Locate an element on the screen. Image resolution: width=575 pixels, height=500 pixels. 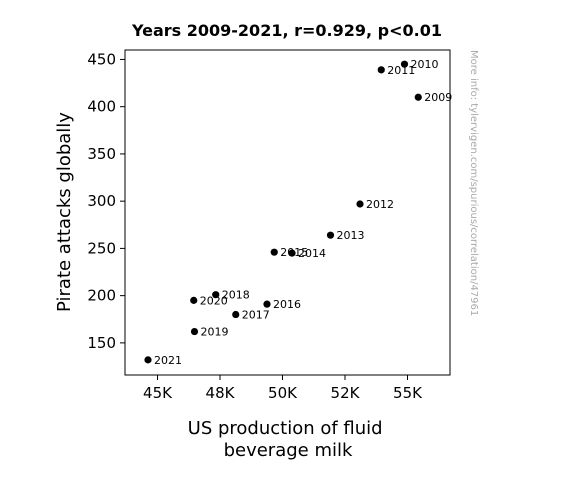
data-point-label-2015: 2015 is located at coordinates (294, 252).